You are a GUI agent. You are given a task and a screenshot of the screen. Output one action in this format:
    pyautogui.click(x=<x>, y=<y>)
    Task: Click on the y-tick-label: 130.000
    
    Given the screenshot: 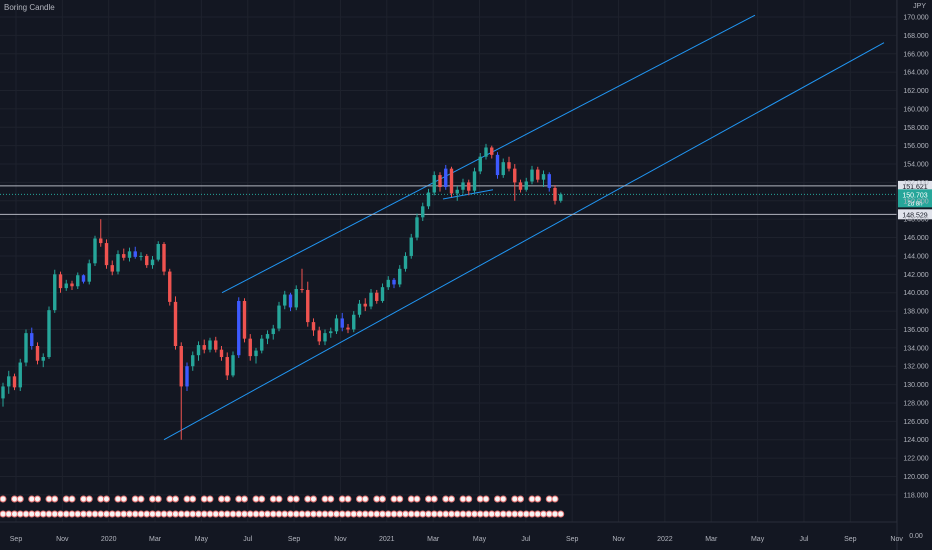 What is the action you would take?
    pyautogui.click(x=915, y=385)
    